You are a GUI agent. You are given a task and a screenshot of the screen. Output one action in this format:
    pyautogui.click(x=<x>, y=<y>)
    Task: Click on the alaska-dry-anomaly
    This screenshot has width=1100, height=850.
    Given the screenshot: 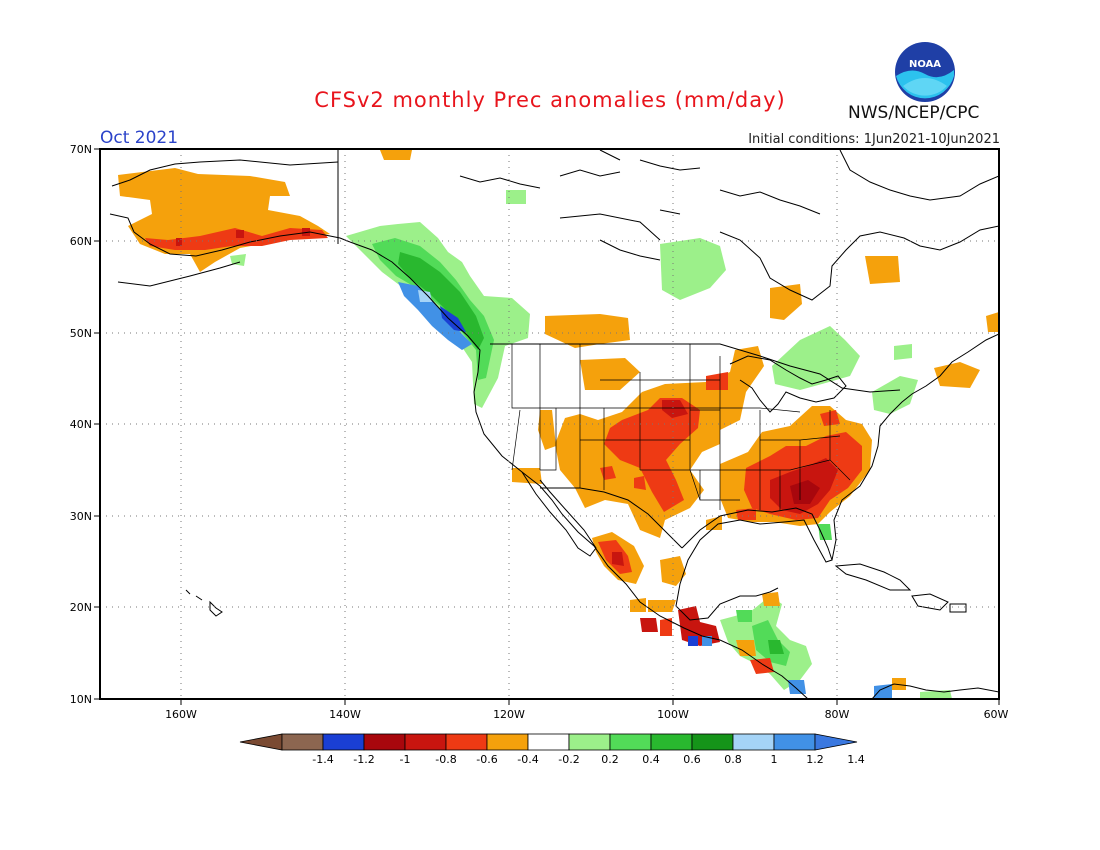 What is the action you would take?
    pyautogui.click(x=224, y=220)
    